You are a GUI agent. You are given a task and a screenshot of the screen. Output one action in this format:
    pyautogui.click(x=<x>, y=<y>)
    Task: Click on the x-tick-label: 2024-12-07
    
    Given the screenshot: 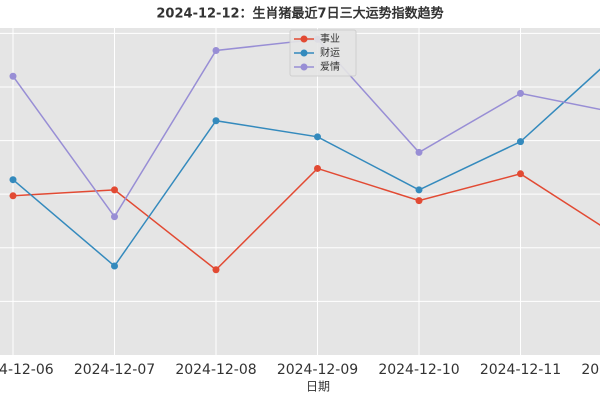 What is the action you would take?
    pyautogui.click(x=114, y=370)
    